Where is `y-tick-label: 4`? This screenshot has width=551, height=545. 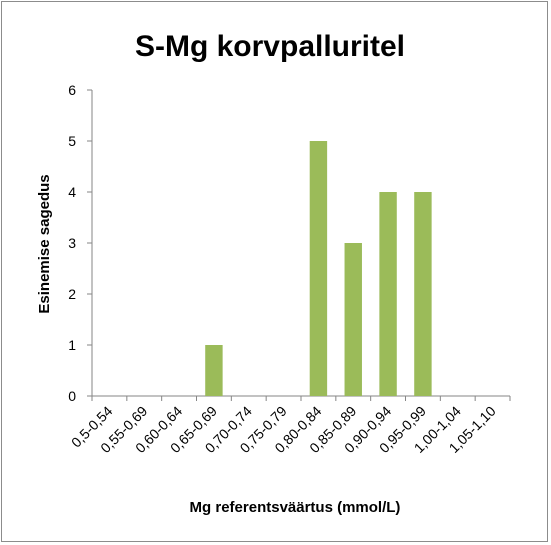
y-tick-label: 4 is located at coordinates (72, 192).